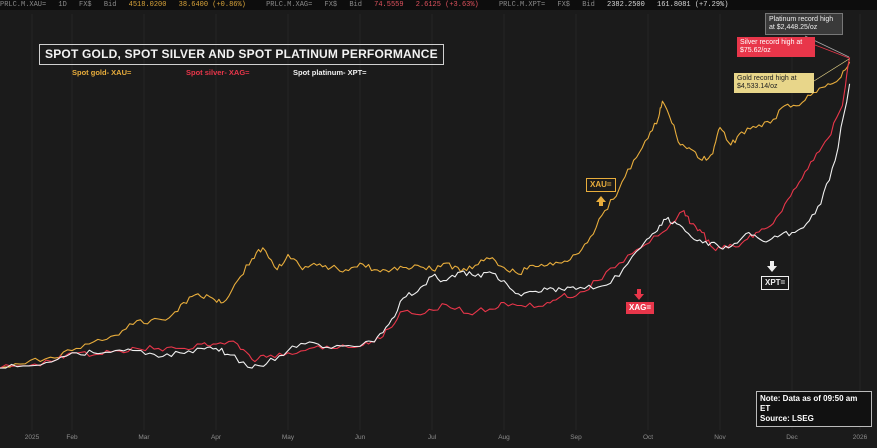 Image resolution: width=877 pixels, height=448 pixels. What do you see at coordinates (639, 294) in the screenshot?
I see `xag-arrow-icon` at bounding box center [639, 294].